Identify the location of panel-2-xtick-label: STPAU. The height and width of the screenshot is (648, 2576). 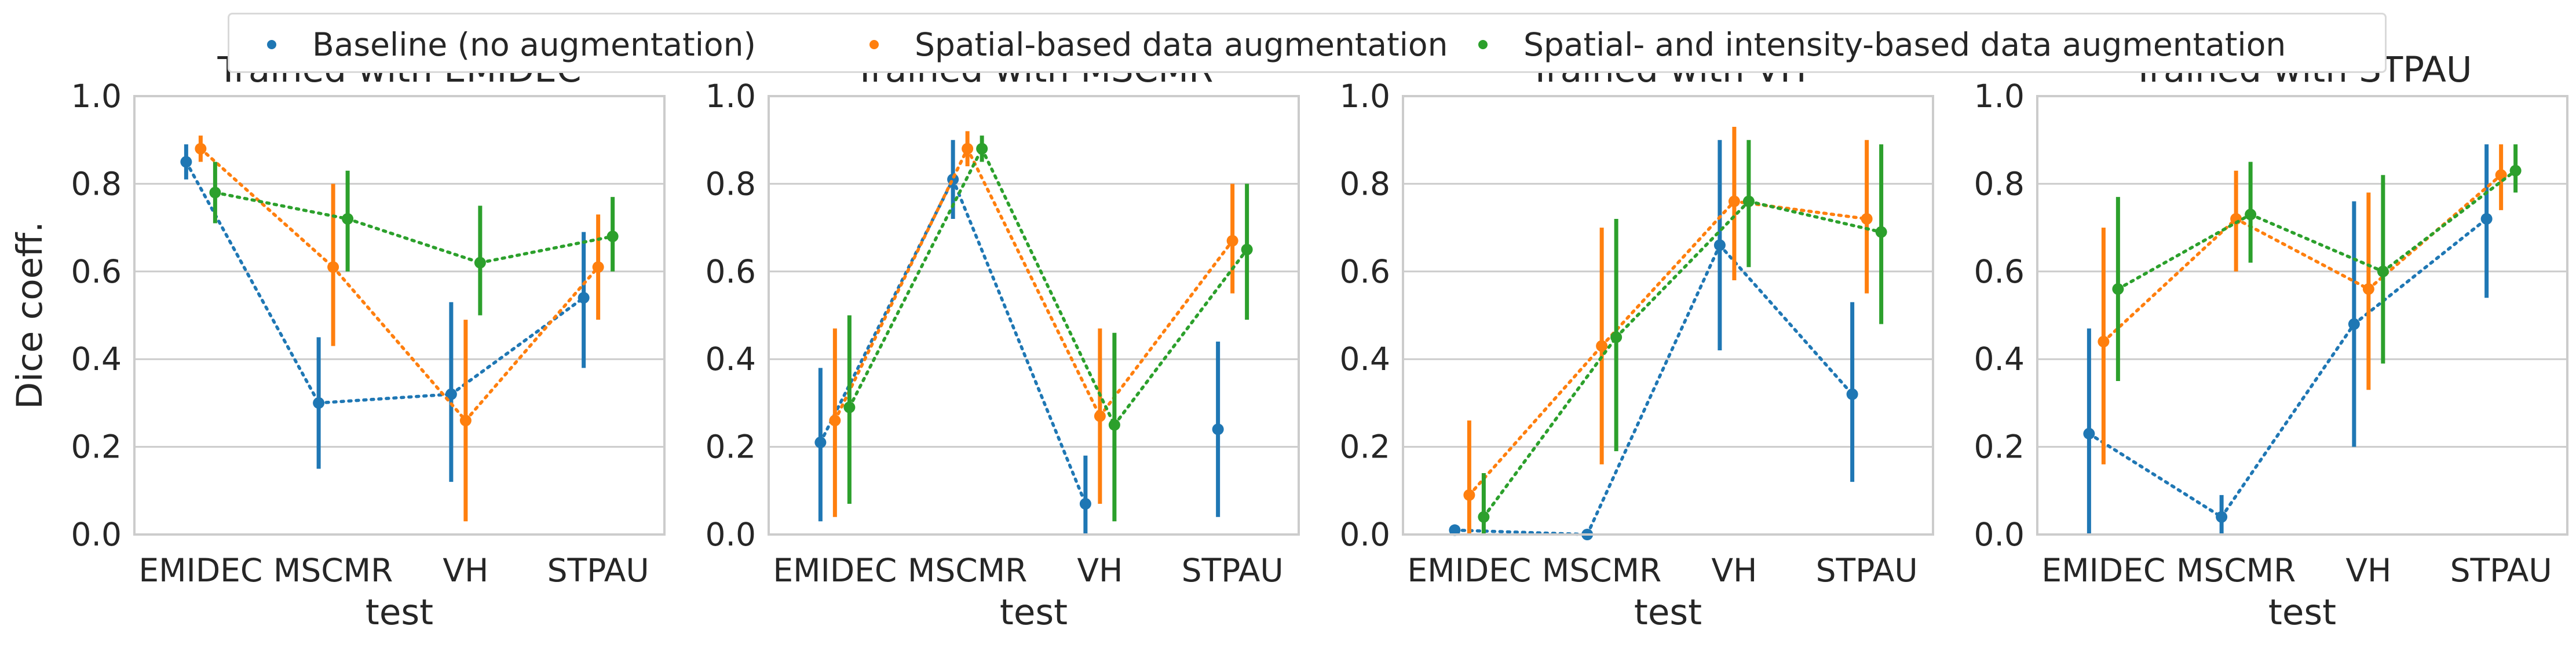
(1233, 571).